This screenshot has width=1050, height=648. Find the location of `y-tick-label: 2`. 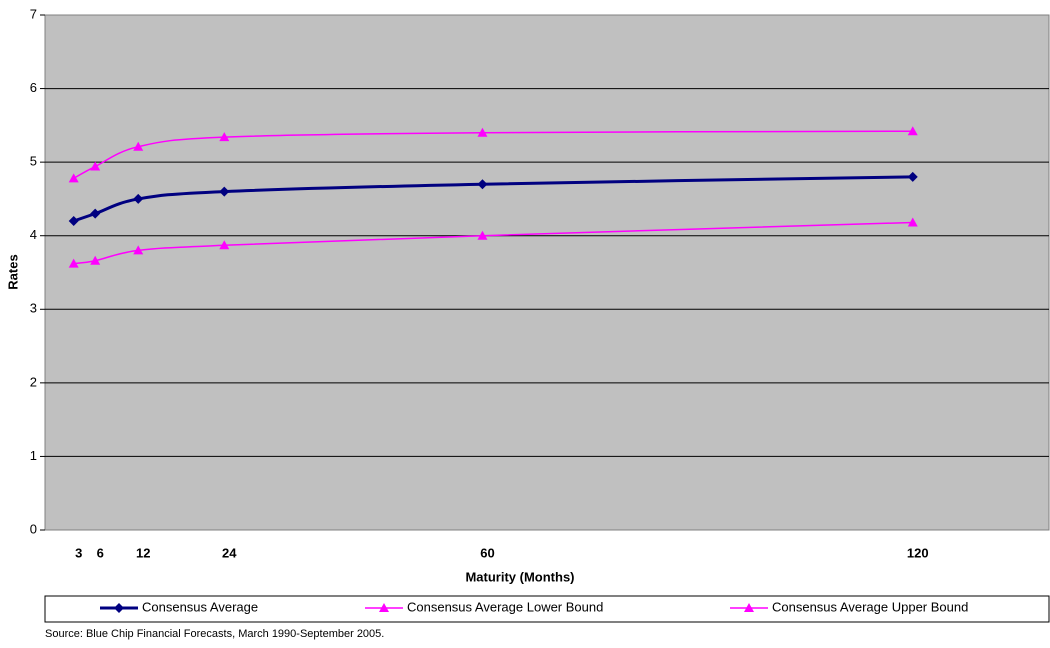

y-tick-label: 2 is located at coordinates (33, 381).